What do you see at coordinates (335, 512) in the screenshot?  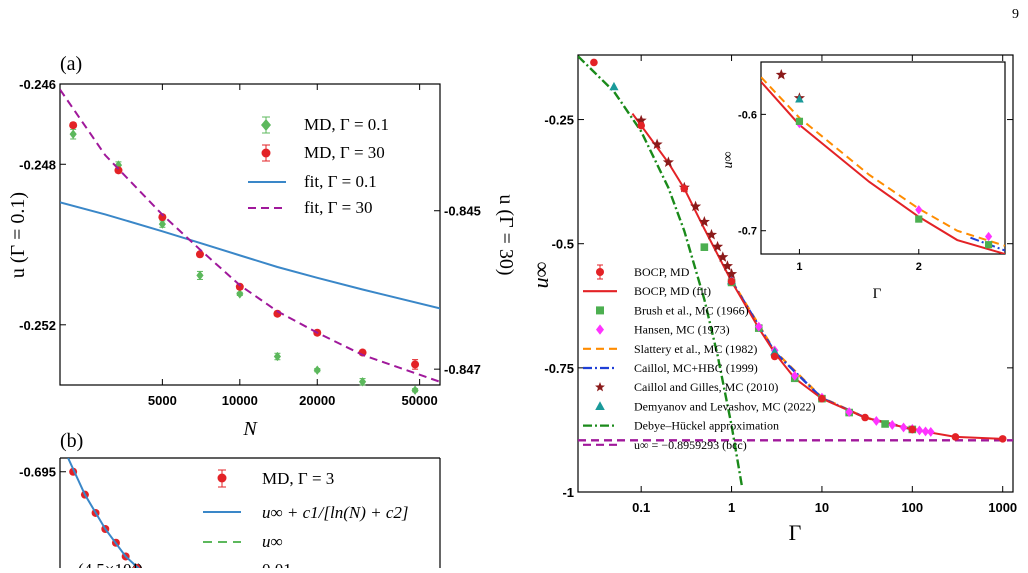 I see `legend-label: u∞ + c1/[ln(N) + c2]` at bounding box center [335, 512].